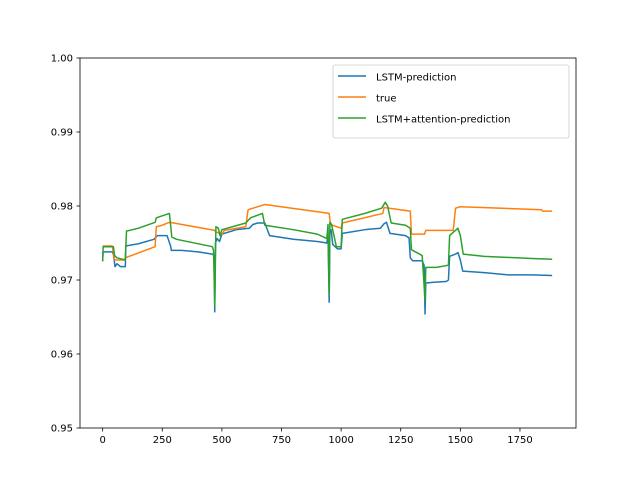 Image resolution: width=640 pixels, height=484 pixels. I want to click on x-axis: 0 250 500 750 1000 1250 1500 1750, so click(316, 437).